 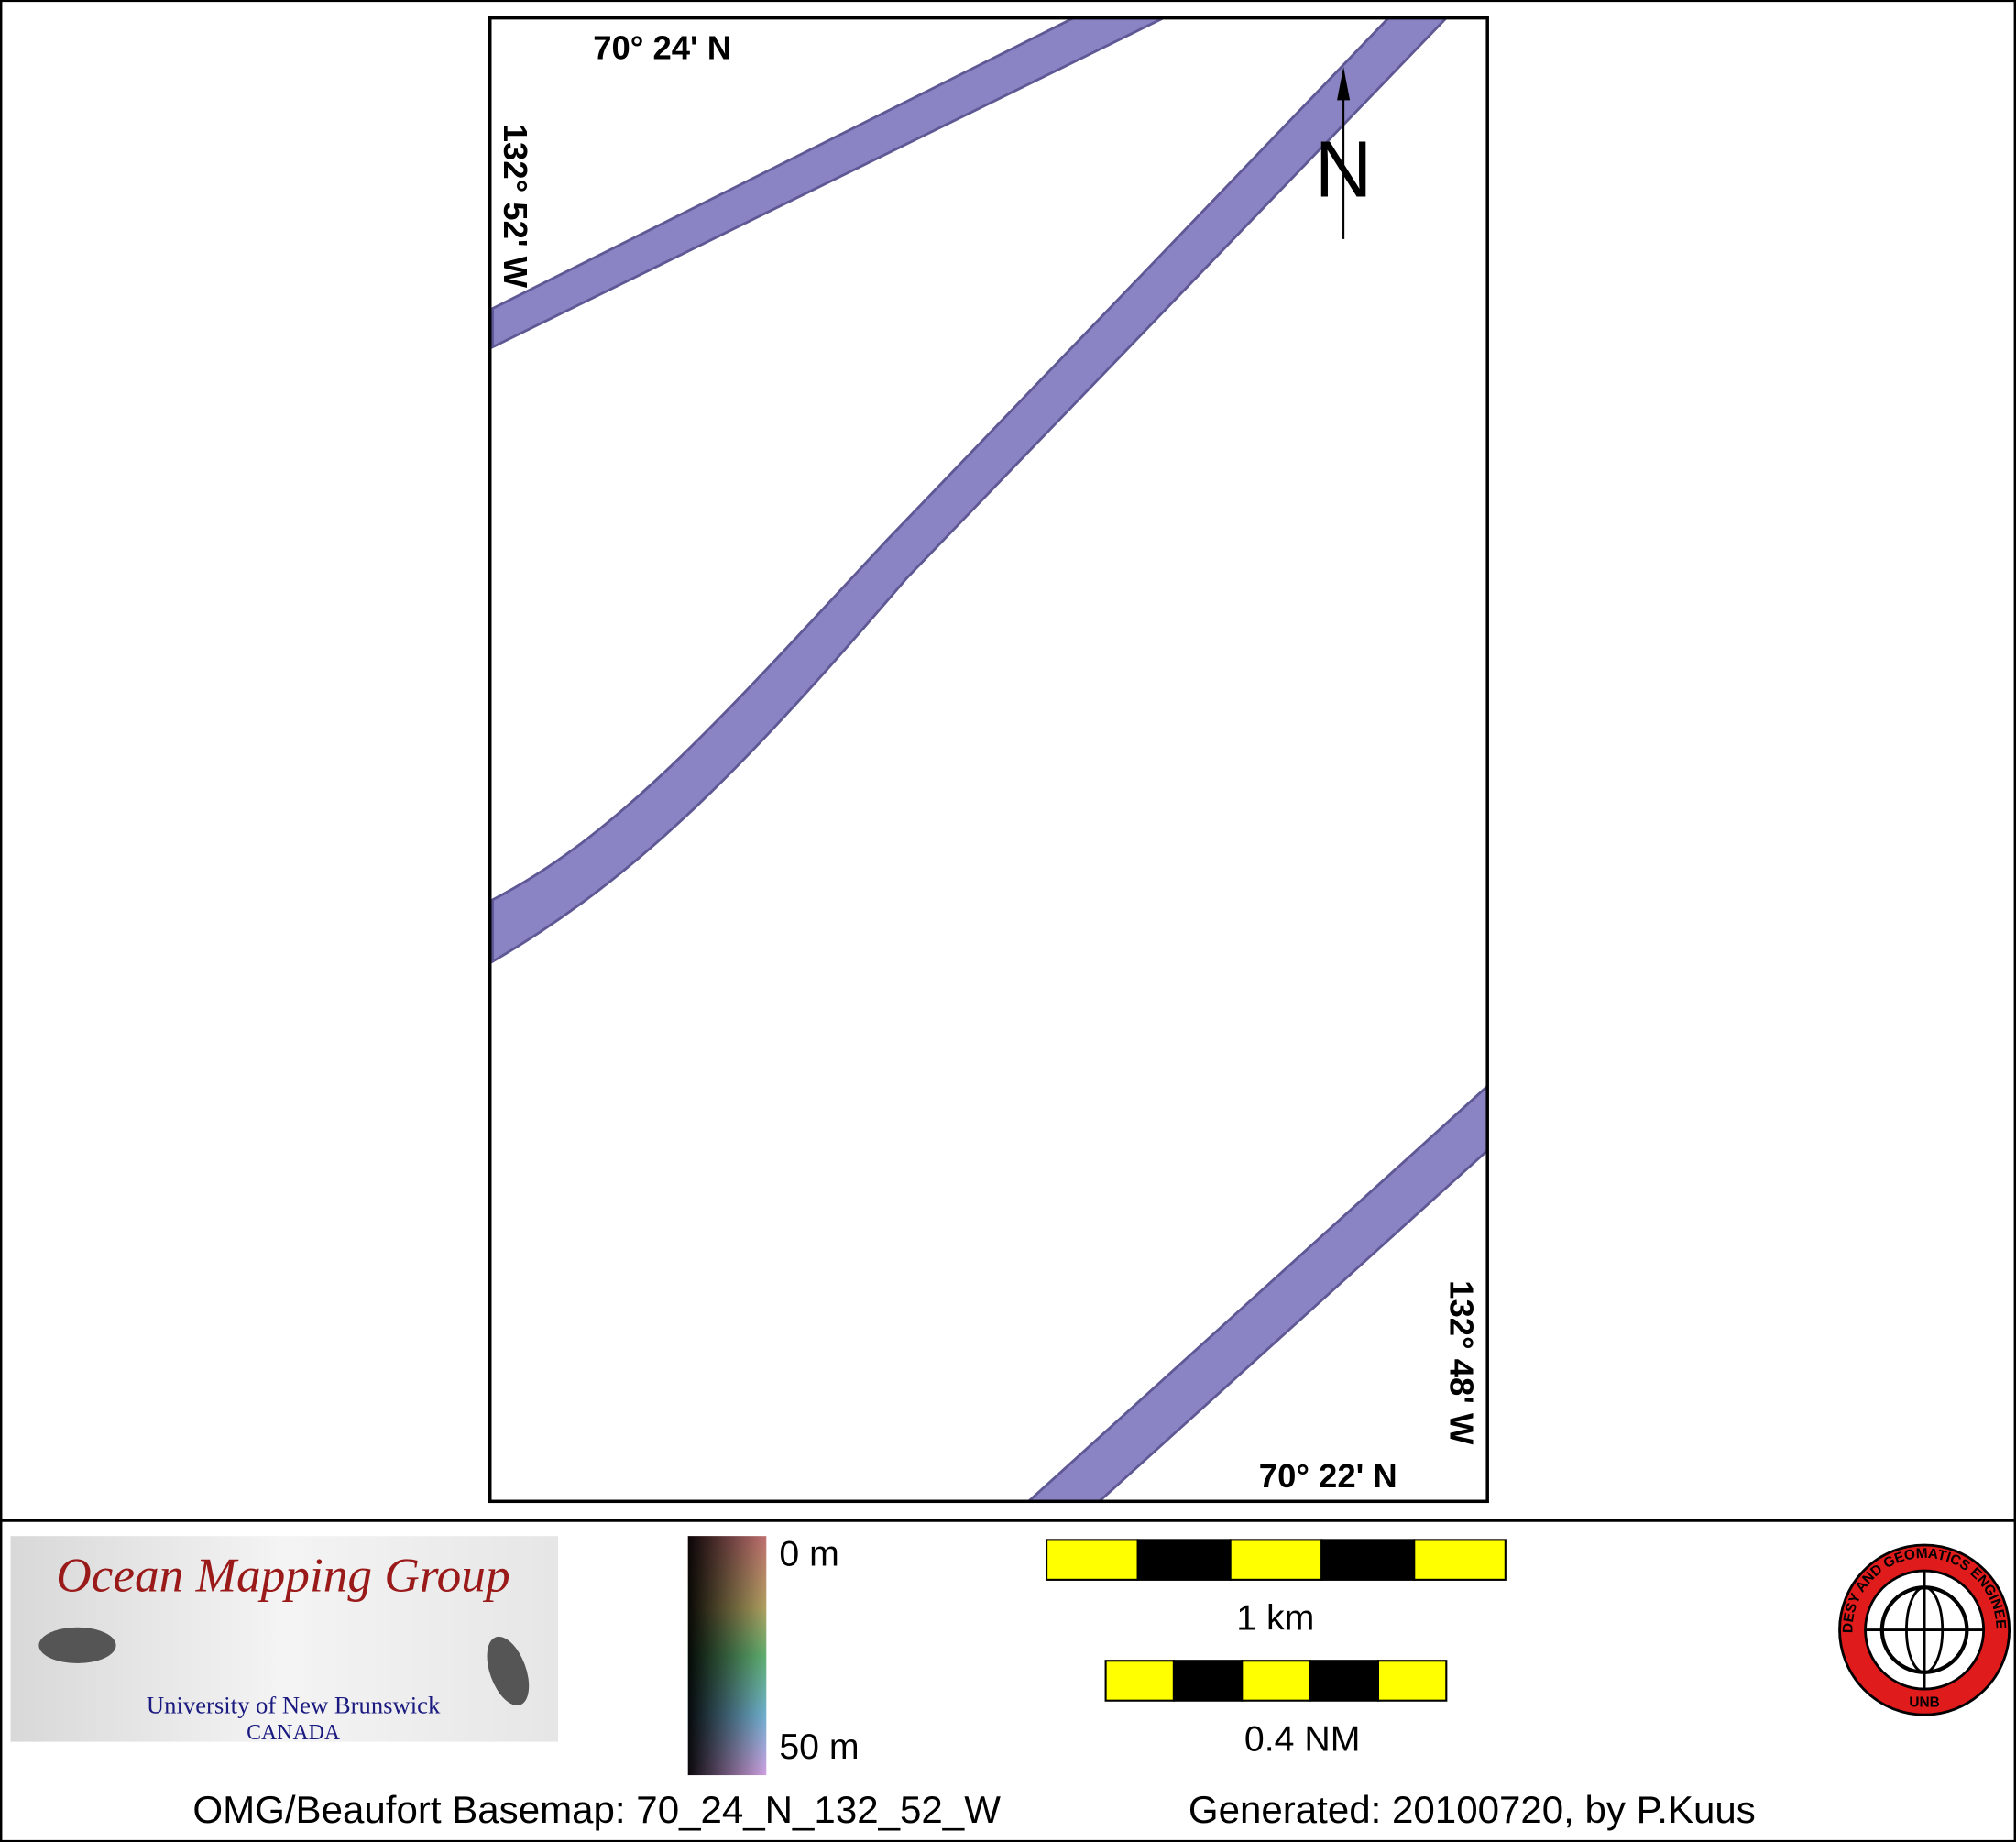 What do you see at coordinates (819, 1747) in the screenshot?
I see `depth-label: 50 m` at bounding box center [819, 1747].